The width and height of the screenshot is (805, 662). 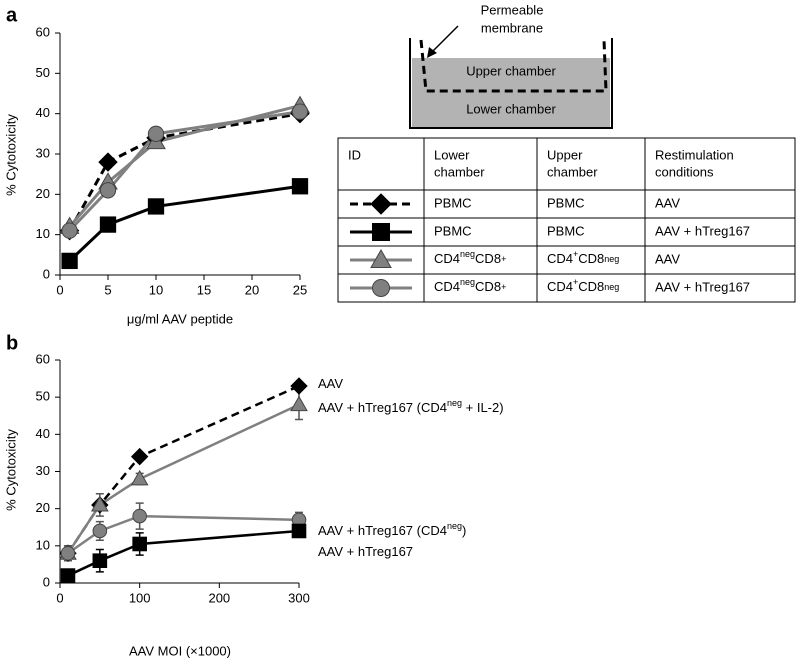 What do you see at coordinates (156, 289) in the screenshot?
I see `x-tick-label: 10` at bounding box center [156, 289].